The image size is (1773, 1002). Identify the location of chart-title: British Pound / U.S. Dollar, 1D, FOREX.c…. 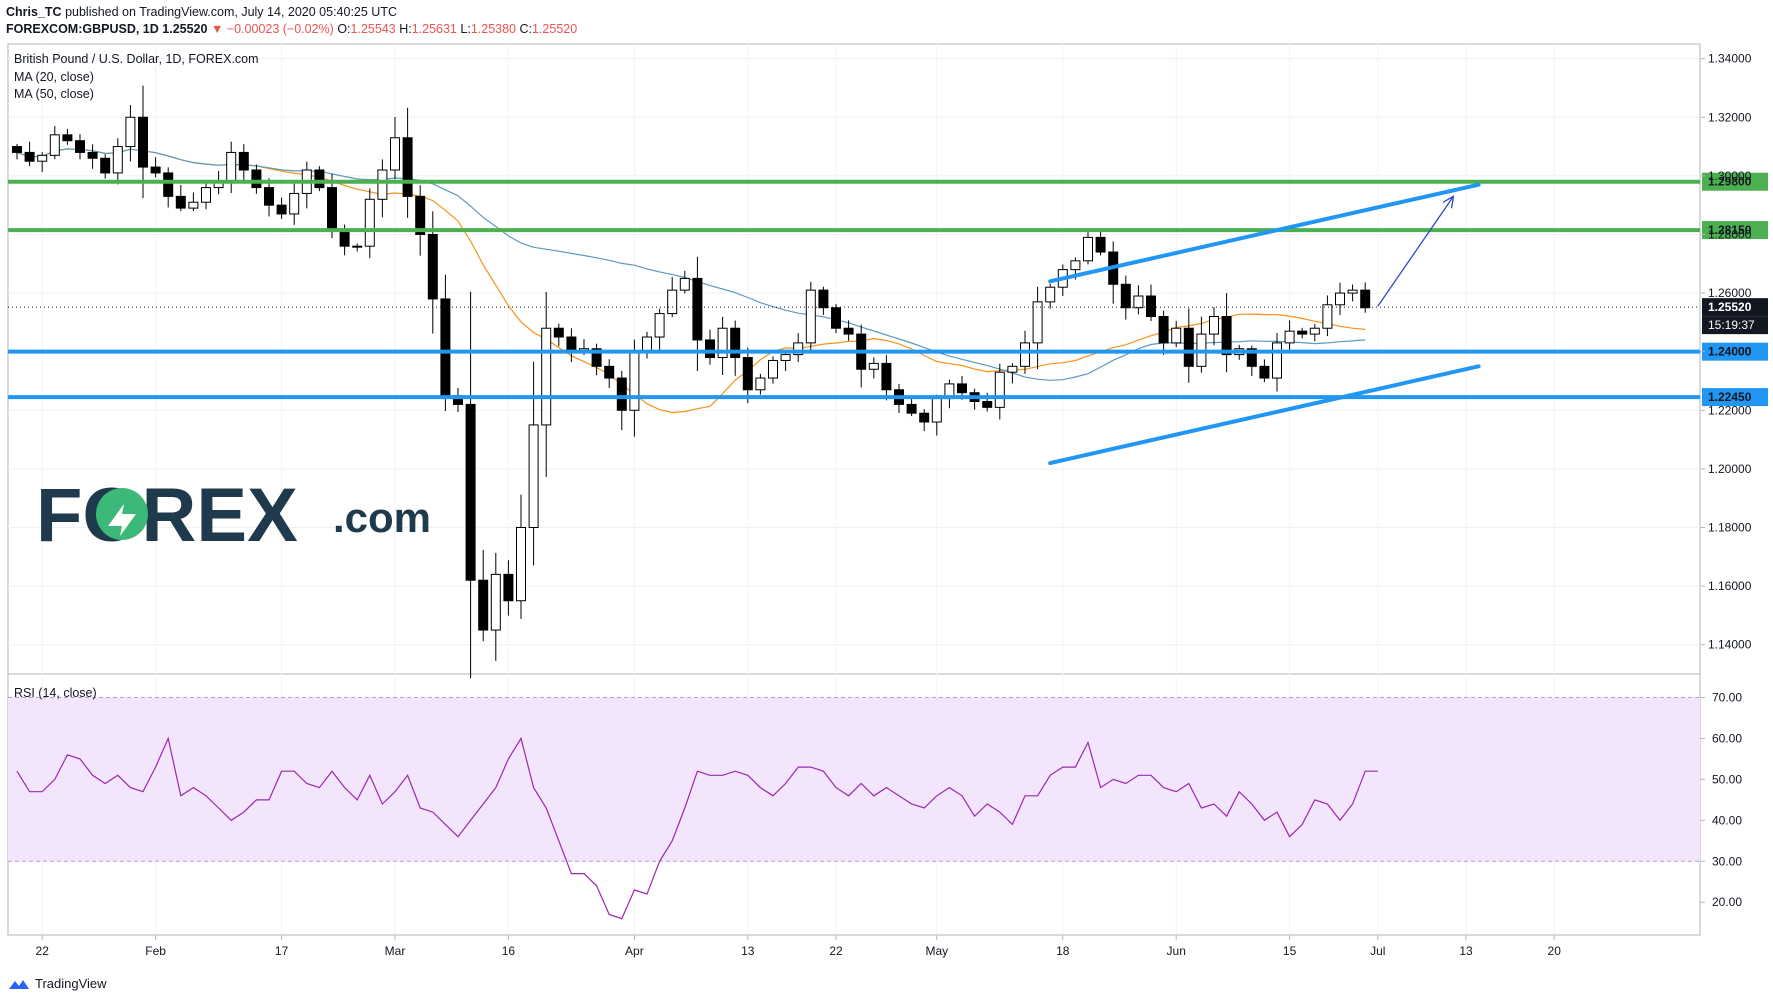
(136, 59).